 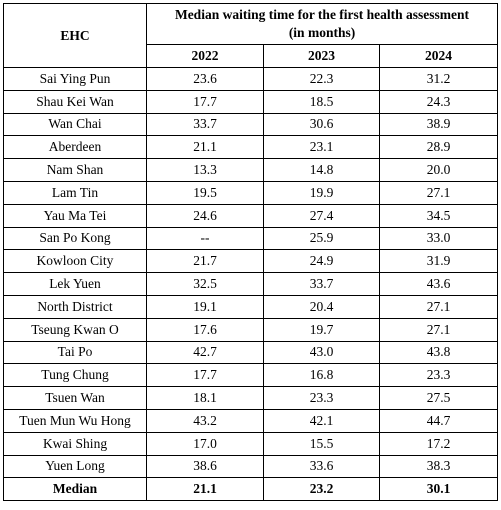 I want to click on value-2024-cell: 38.9, so click(x=438, y=124).